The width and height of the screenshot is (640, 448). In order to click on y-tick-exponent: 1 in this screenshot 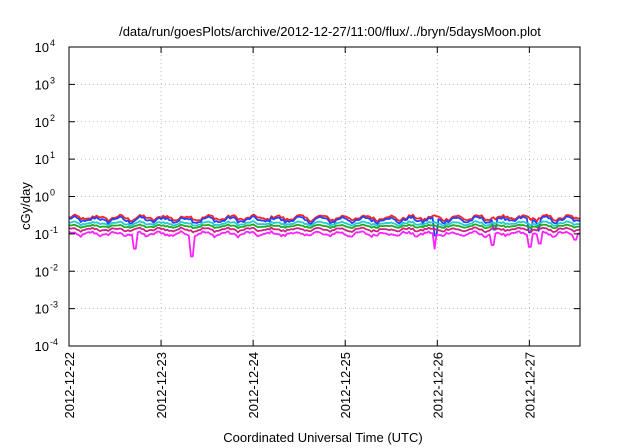, I will do `click(52, 155)`.